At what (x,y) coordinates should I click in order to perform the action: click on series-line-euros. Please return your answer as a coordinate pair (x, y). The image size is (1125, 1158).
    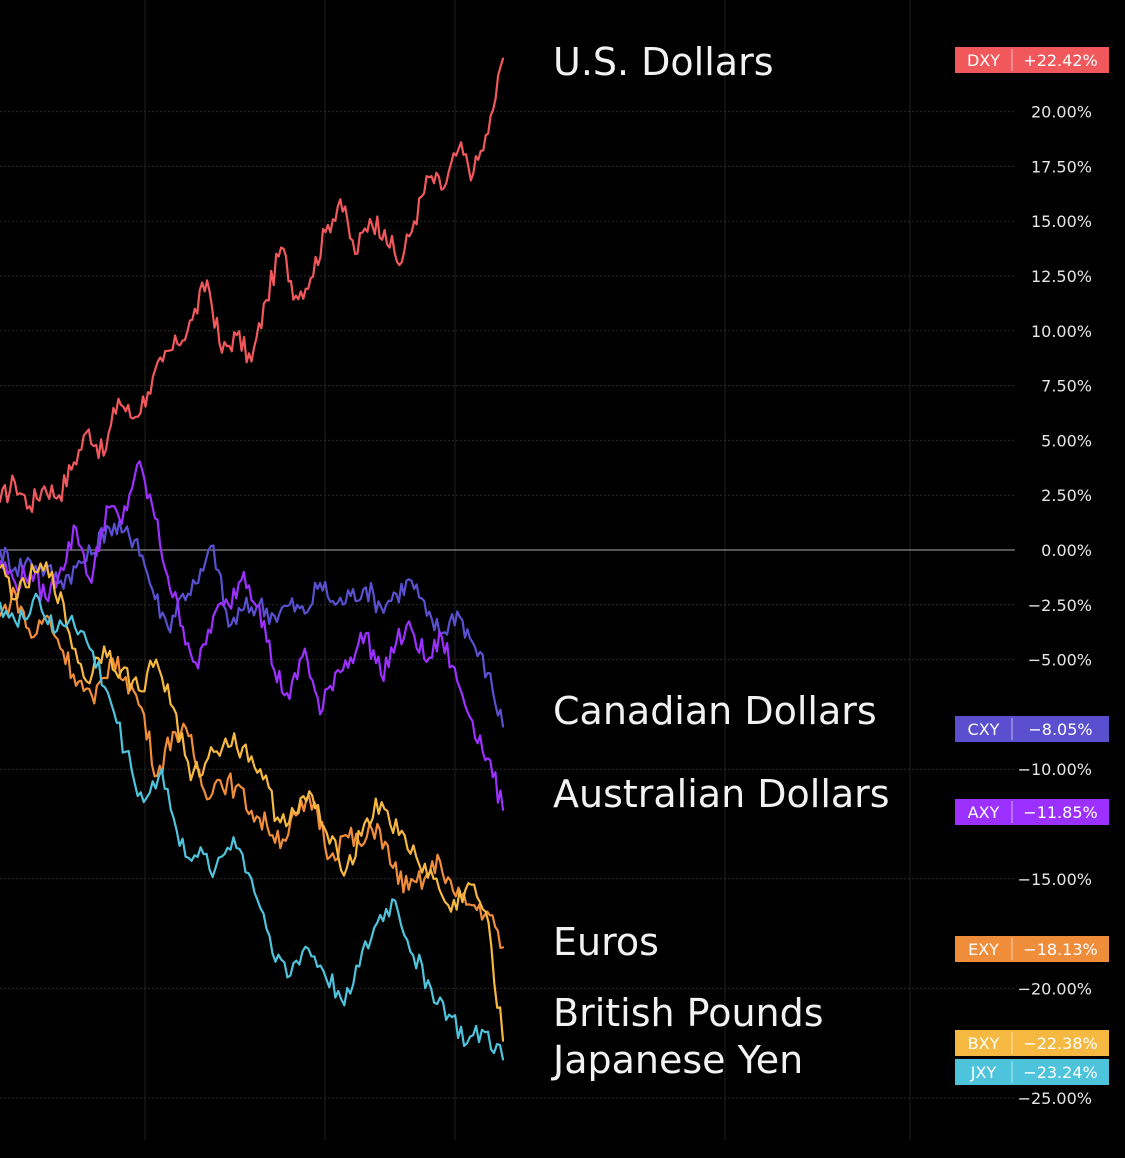
    Looking at the image, I should click on (252, 767).